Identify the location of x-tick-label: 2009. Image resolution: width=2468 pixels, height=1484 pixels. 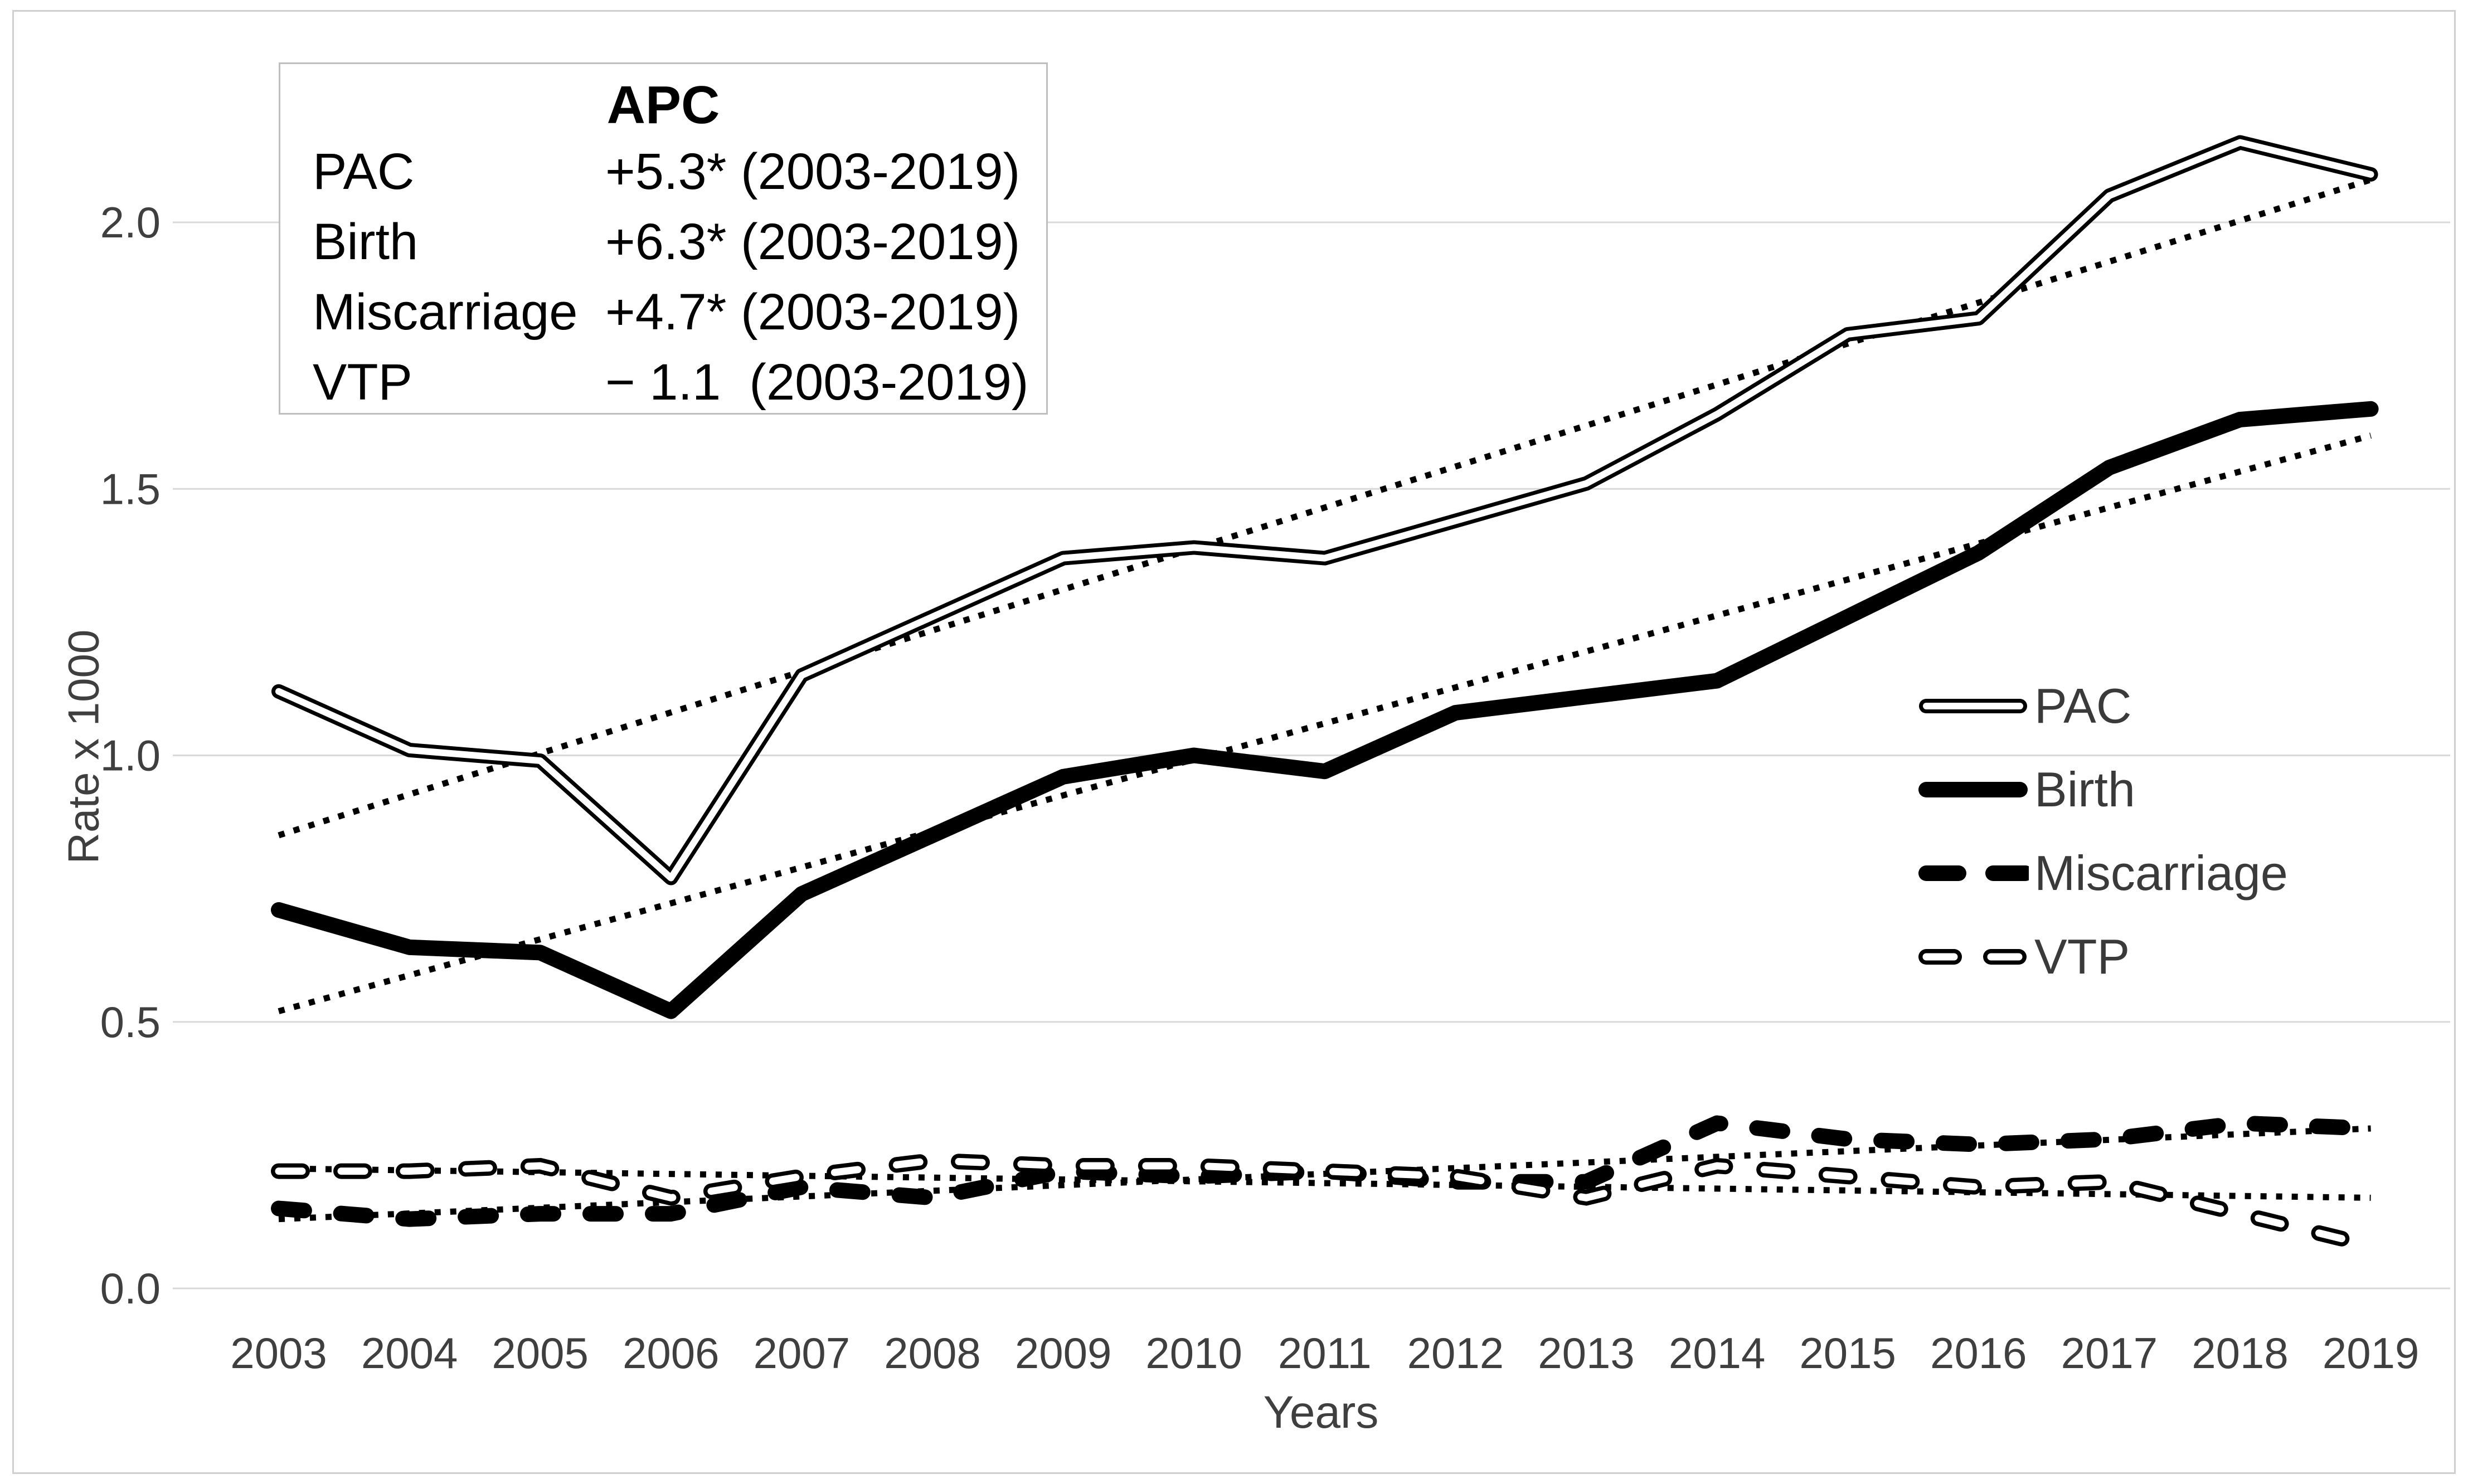
(1063, 1353).